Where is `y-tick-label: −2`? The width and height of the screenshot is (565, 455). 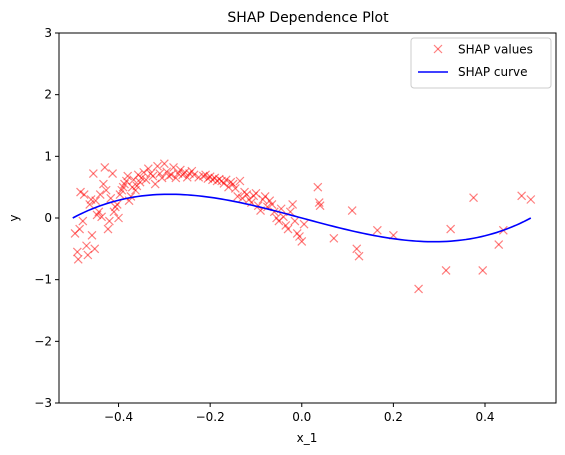 y-tick-label: −2 is located at coordinates (43, 341).